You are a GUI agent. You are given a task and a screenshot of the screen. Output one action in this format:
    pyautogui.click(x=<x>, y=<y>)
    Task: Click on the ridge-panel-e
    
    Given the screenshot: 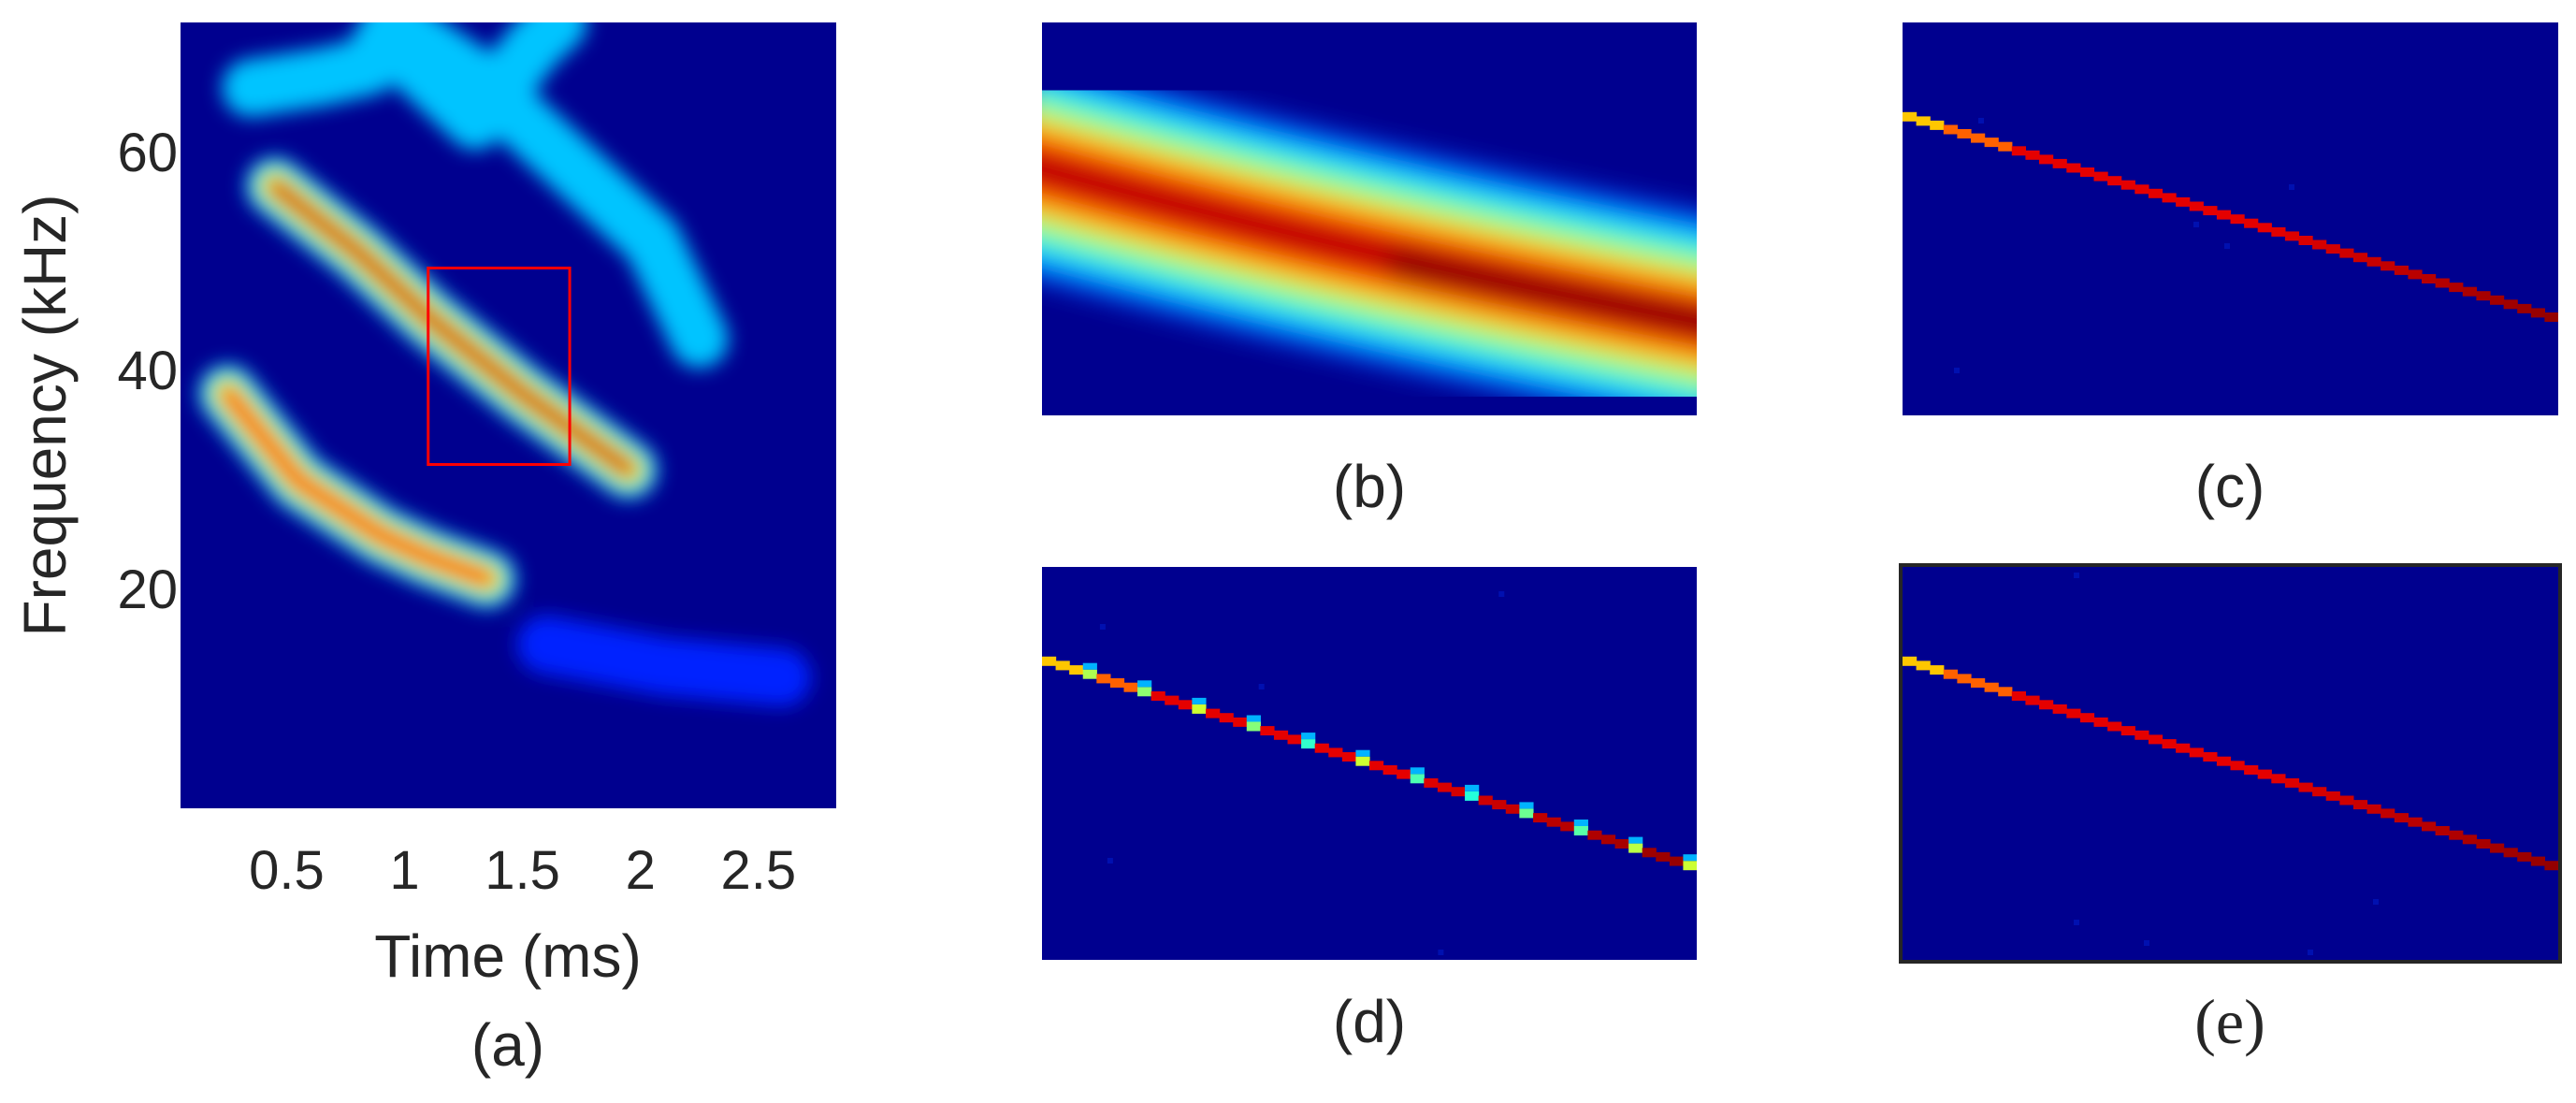 What is the action you would take?
    pyautogui.click(x=2230, y=763)
    